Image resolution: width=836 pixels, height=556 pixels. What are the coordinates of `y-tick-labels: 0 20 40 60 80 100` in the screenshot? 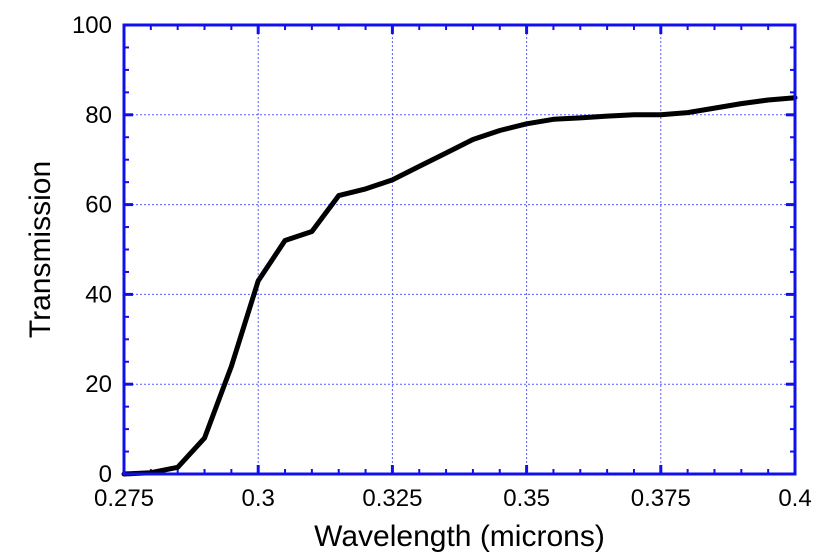 It's located at (92, 250).